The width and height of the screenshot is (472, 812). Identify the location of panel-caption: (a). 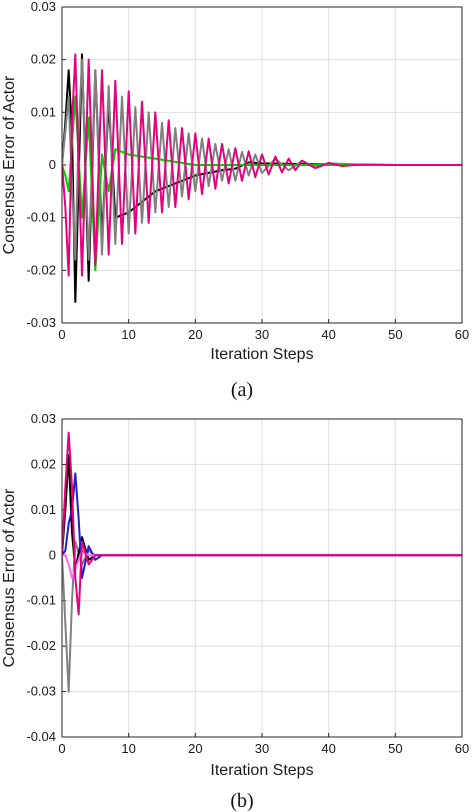
(242, 390).